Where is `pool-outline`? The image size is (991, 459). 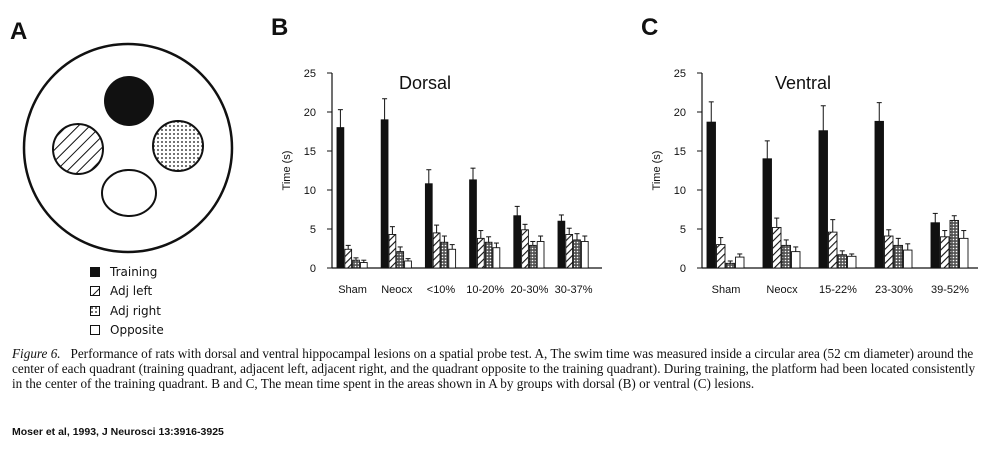 pool-outline is located at coordinates (128, 148).